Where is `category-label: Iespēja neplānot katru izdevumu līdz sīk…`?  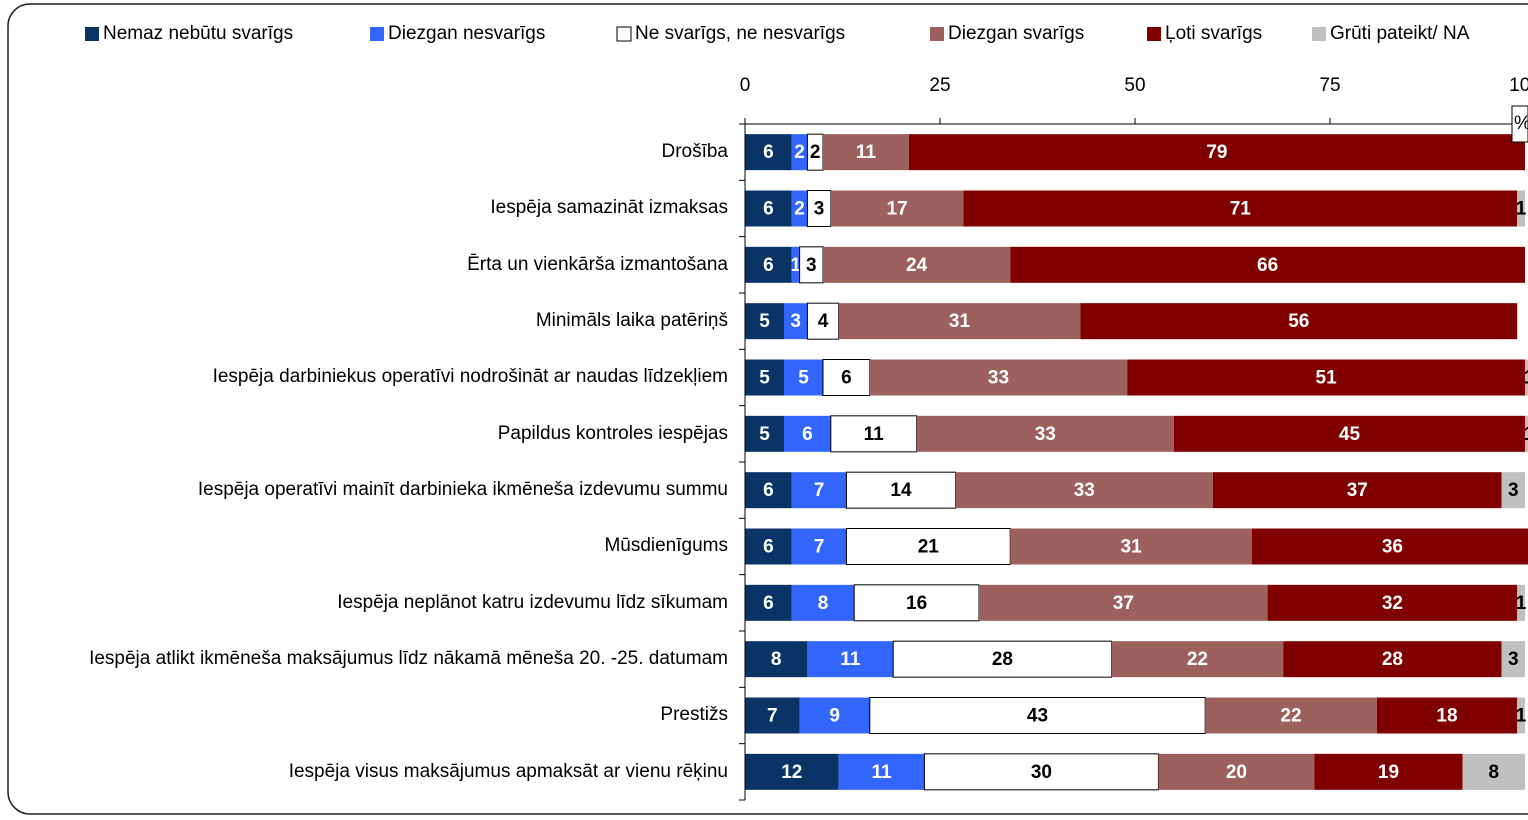 category-label: Iespēja neplānot katru izdevumu līdz sīk… is located at coordinates (532, 602).